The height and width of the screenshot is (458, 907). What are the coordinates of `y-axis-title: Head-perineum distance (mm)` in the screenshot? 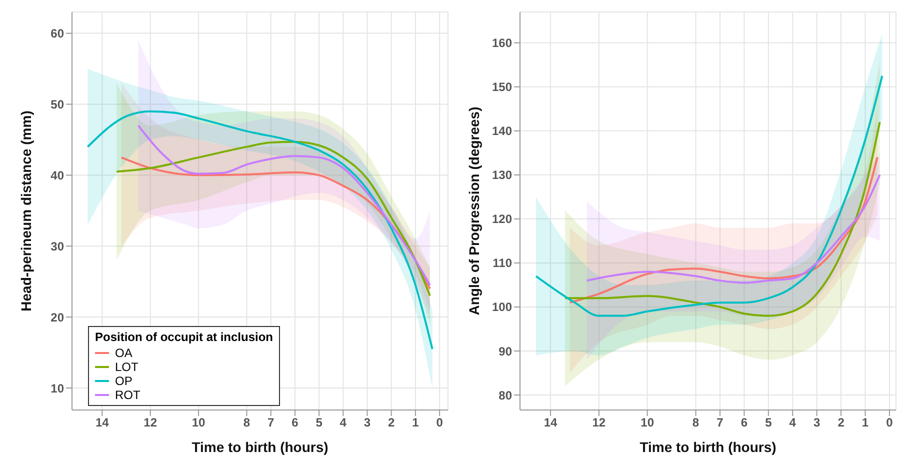 It's located at (26, 211).